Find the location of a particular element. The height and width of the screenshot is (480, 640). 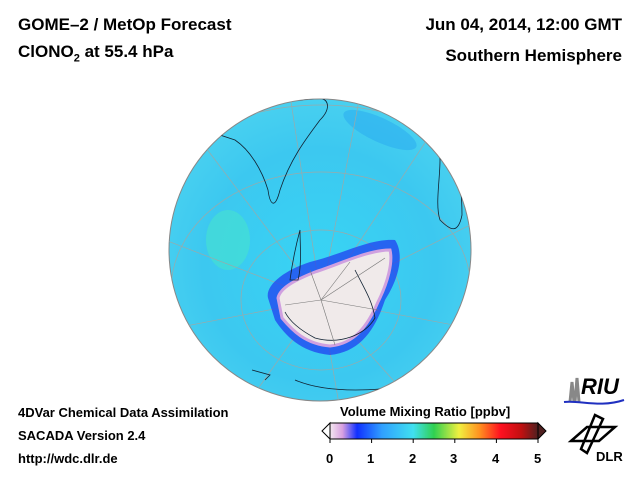

species-name: ClONO is located at coordinates (46, 51).